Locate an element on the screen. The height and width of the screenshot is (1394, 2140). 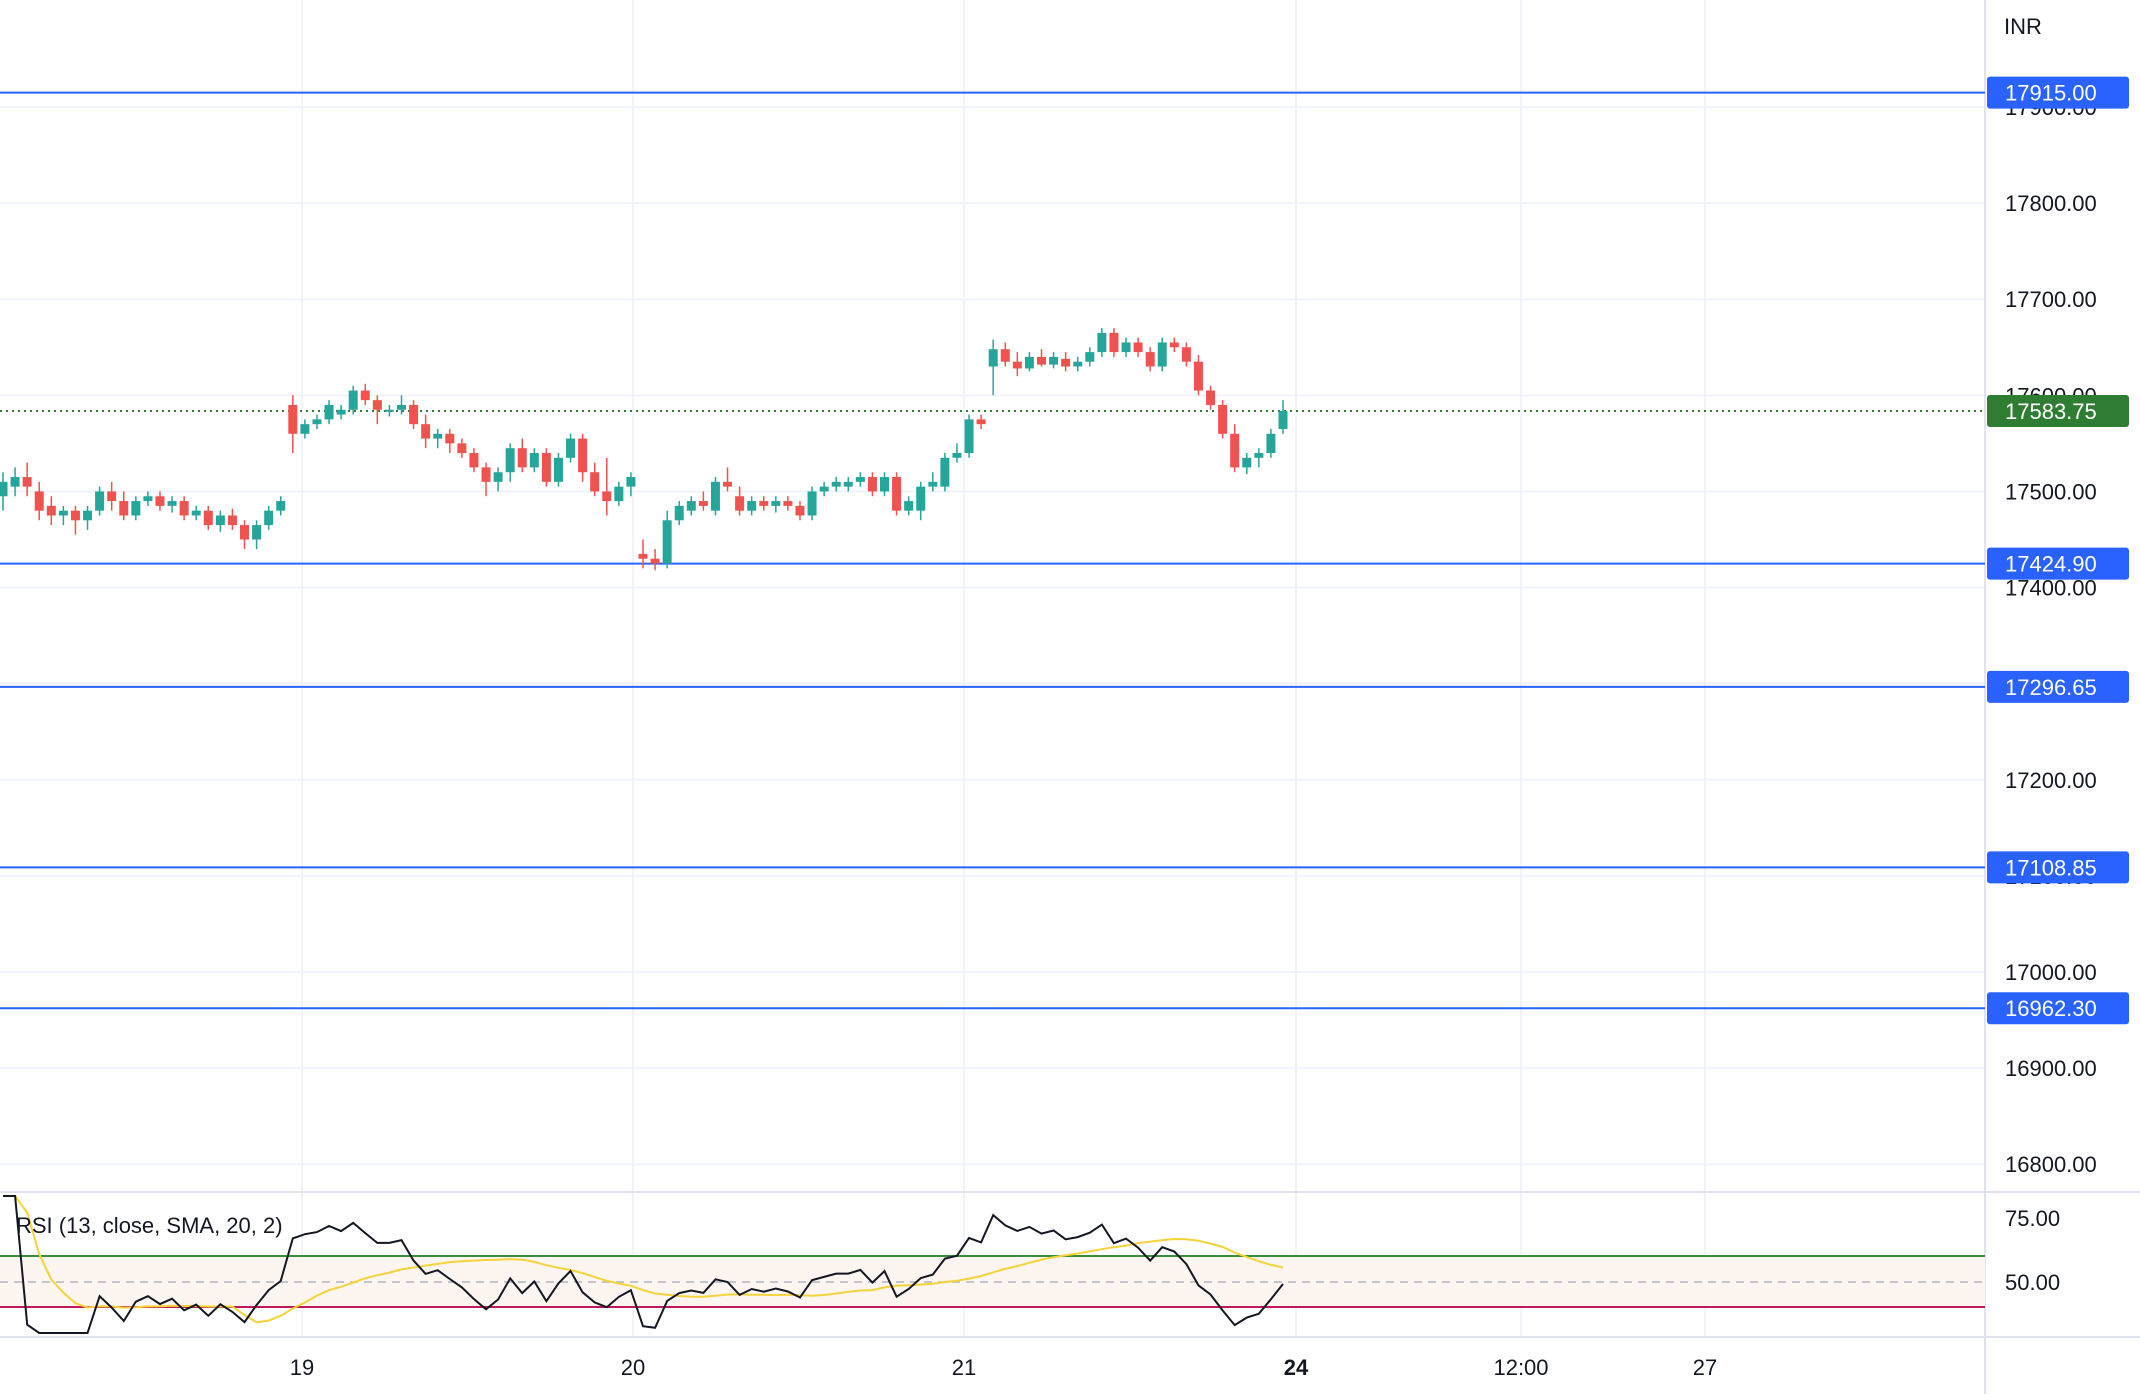
rsi-sma-line is located at coordinates (643, 1259).